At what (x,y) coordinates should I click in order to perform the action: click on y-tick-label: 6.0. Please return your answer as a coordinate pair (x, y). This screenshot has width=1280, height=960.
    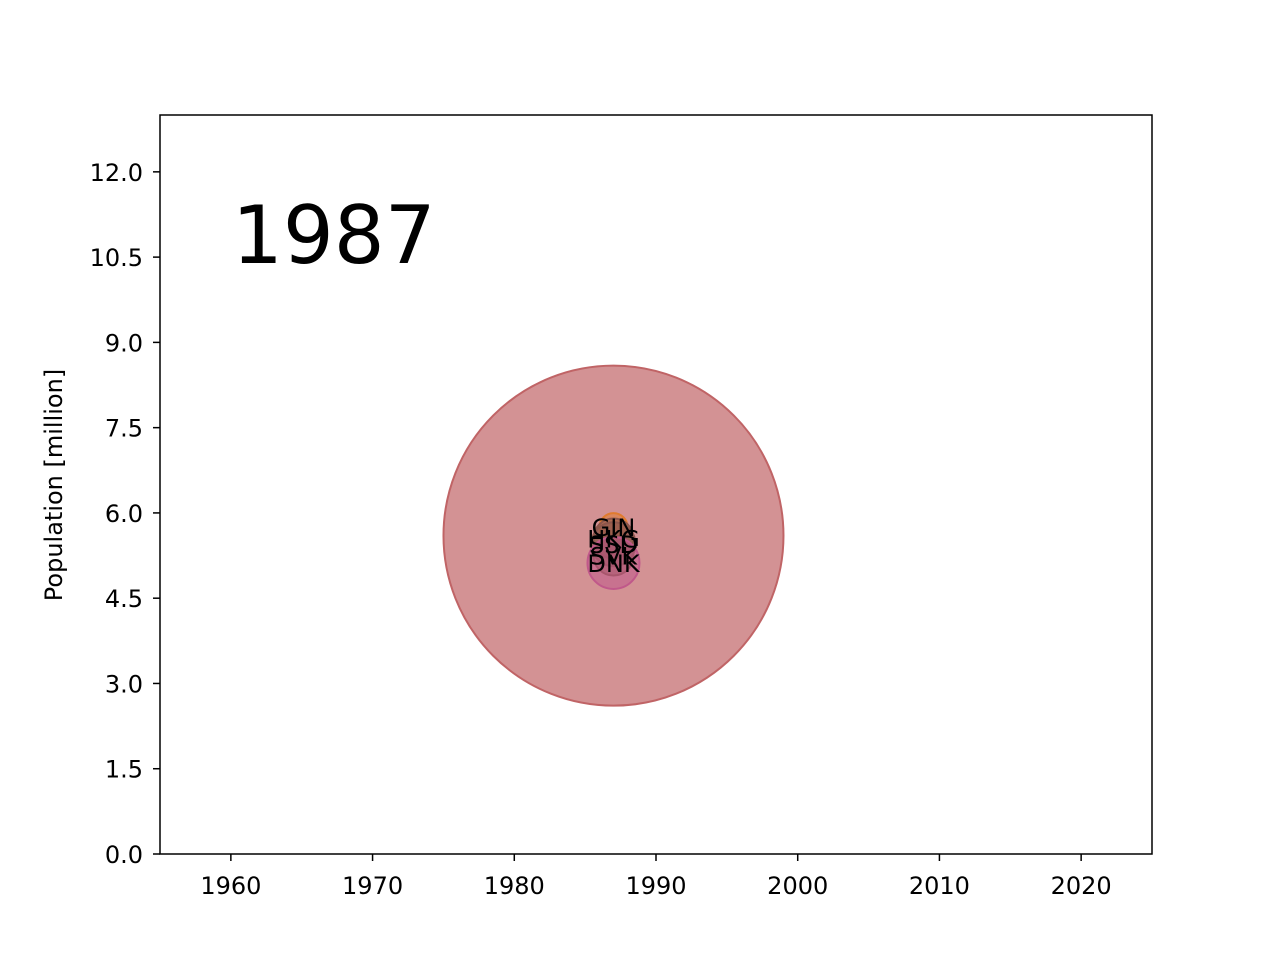
    Looking at the image, I should click on (124, 514).